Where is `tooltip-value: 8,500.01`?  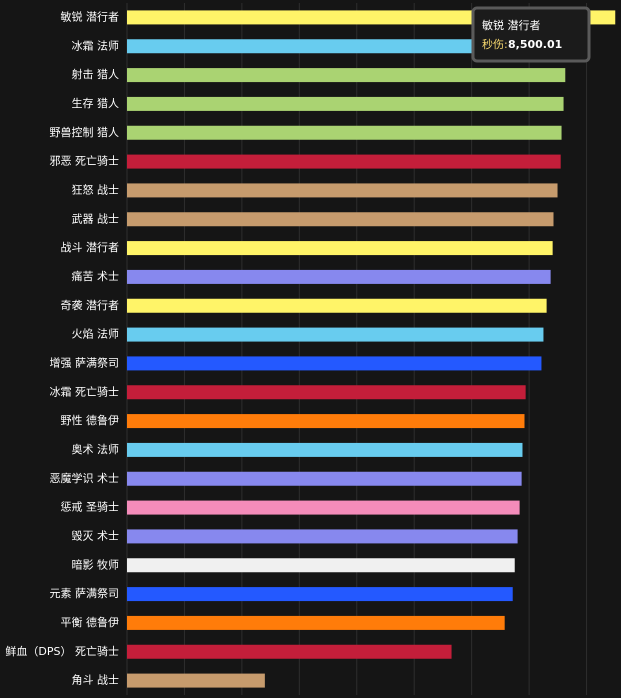 tooltip-value: 8,500.01 is located at coordinates (535, 44).